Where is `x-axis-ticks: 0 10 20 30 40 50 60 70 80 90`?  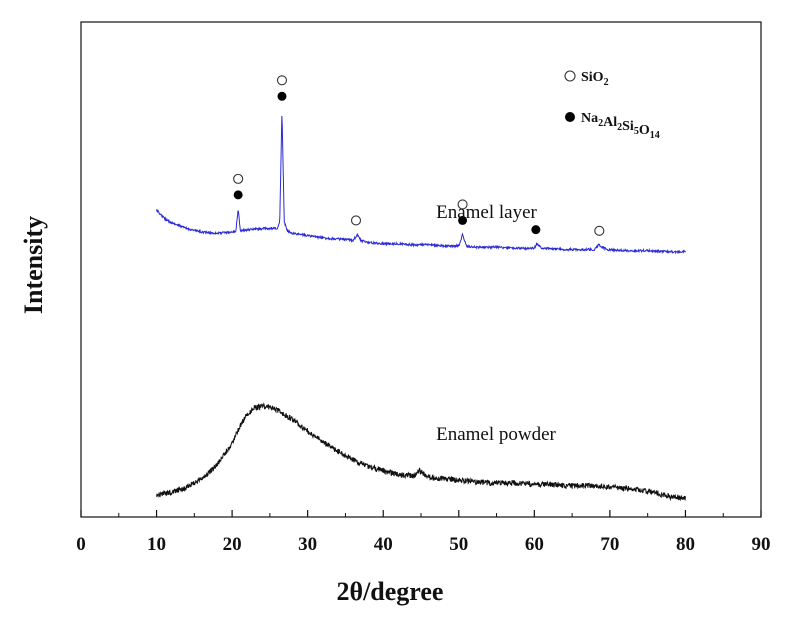 x-axis-ticks: 0 10 20 30 40 50 60 70 80 90 is located at coordinates (423, 532).